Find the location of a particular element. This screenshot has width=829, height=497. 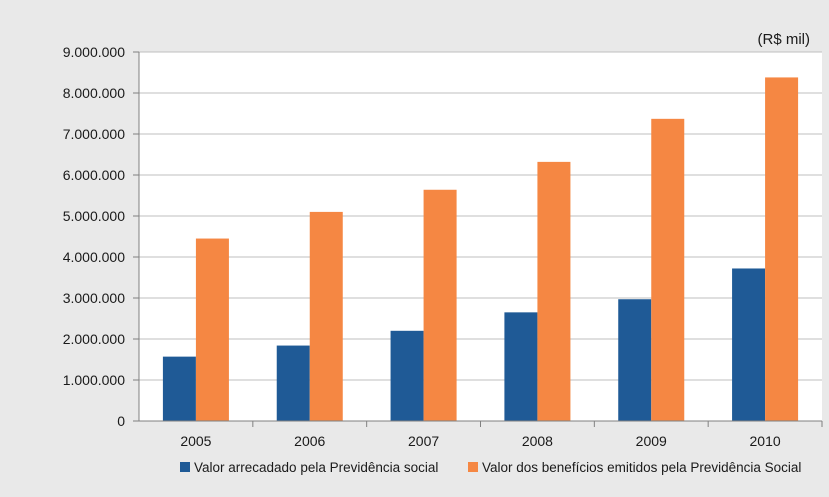

y-tick-label: 8.000.000 is located at coordinates (94, 93).